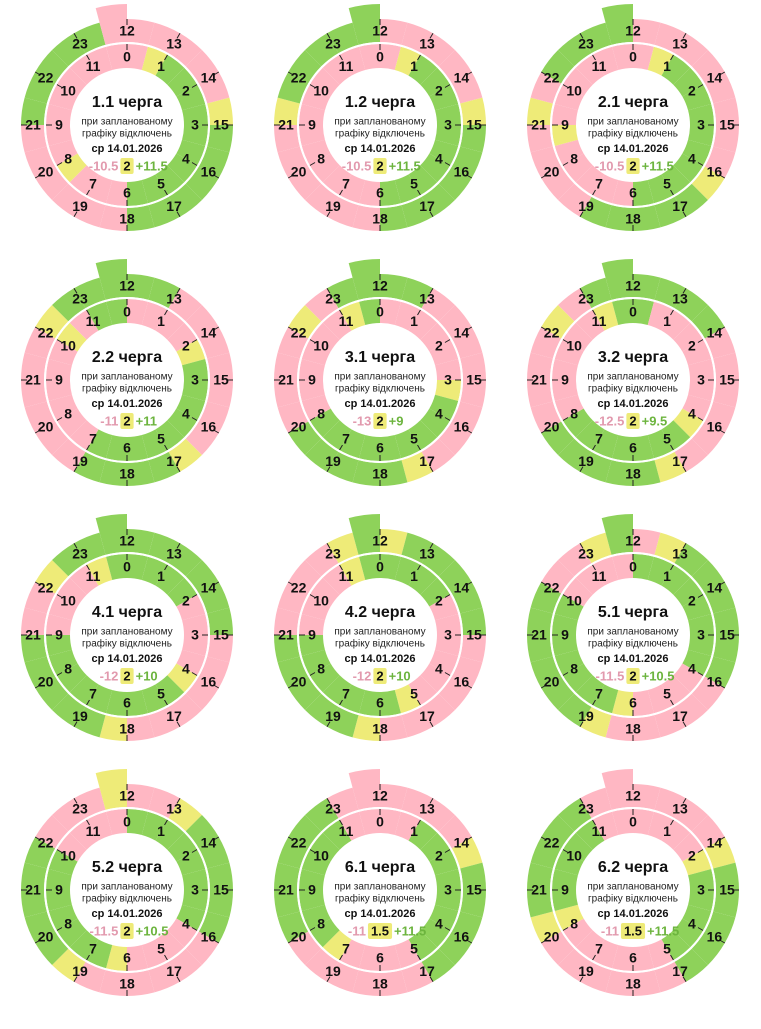  I want to click on hour-label: 21, so click(539, 380).